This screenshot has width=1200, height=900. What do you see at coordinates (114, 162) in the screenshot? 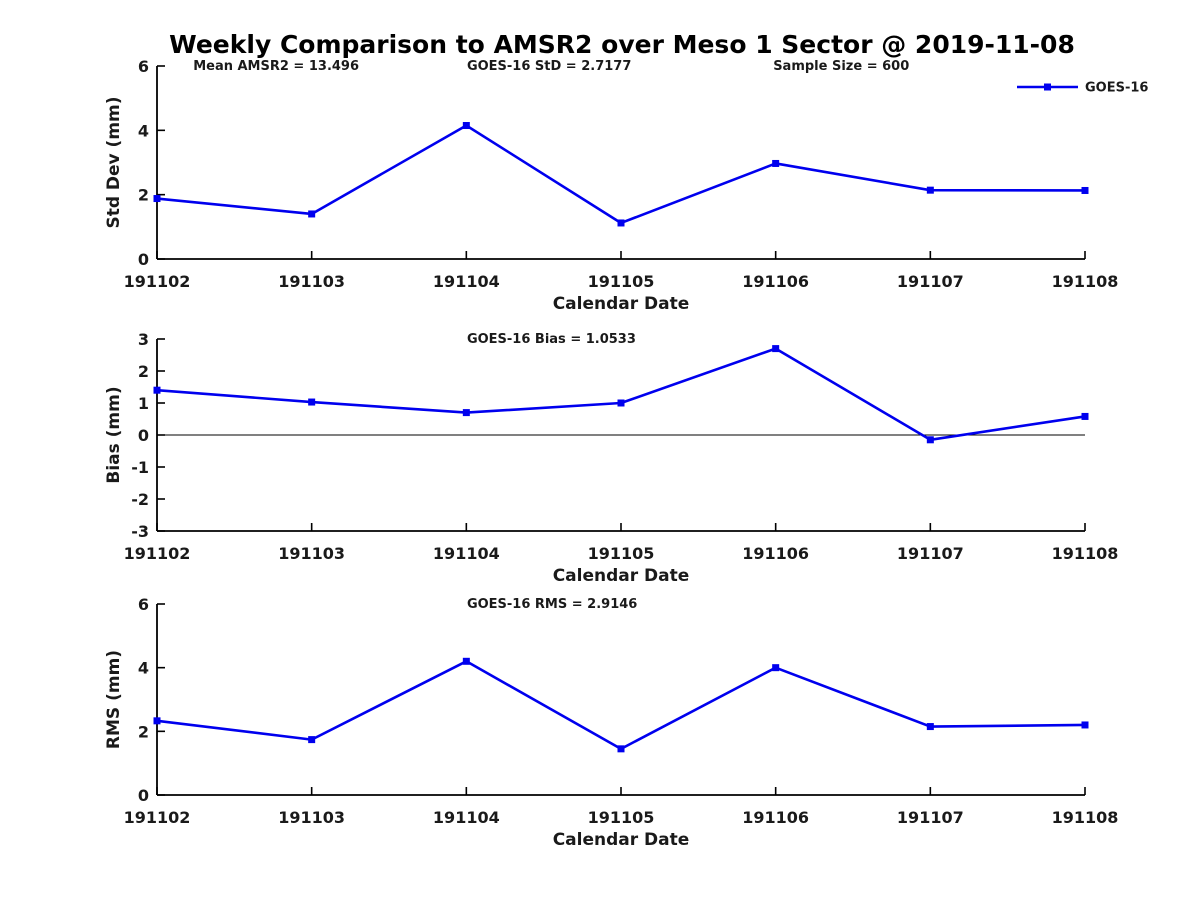
I see `y-axis-label: Std Dev (mm)` at bounding box center [114, 162].